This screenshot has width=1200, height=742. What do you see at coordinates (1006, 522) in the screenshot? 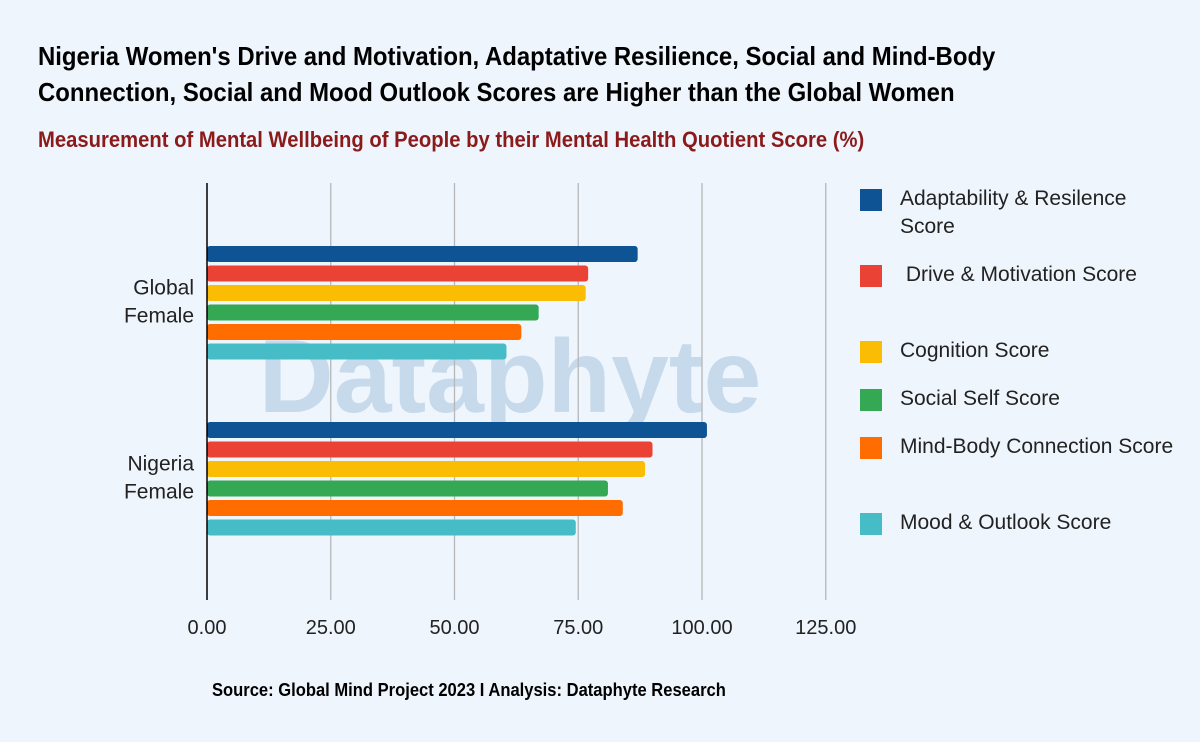
I see `legend-label: Mood & Outlook Score` at bounding box center [1006, 522].